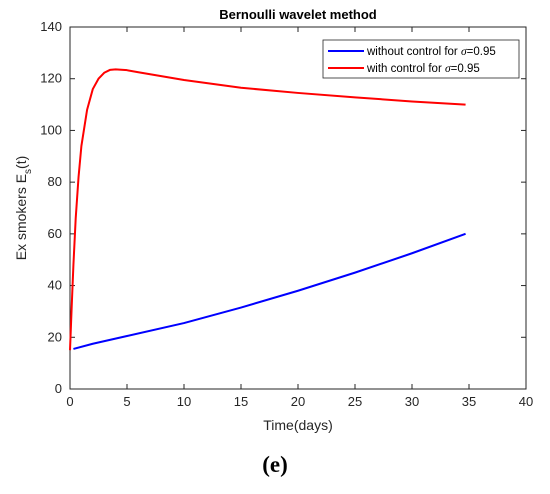 Image resolution: width=550 pixels, height=494 pixels. What do you see at coordinates (298, 401) in the screenshot?
I see `x-tick-label: 20` at bounding box center [298, 401].